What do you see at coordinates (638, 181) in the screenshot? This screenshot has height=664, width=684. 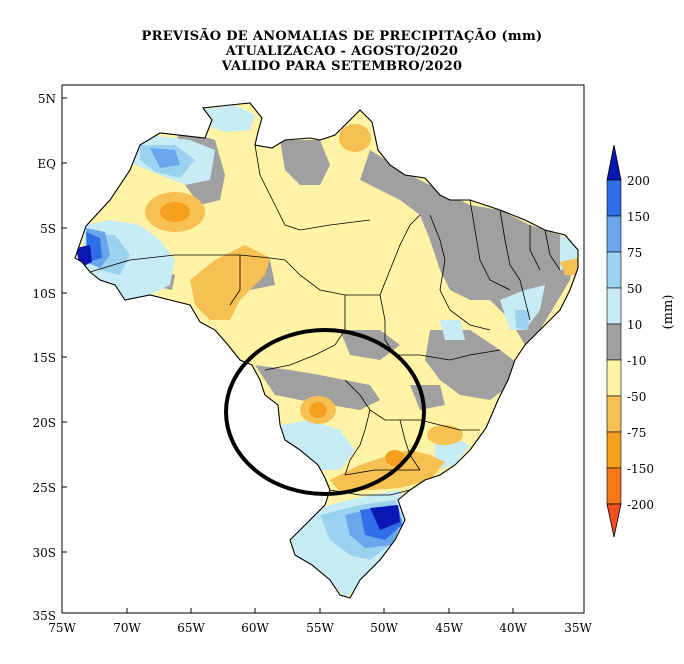 I see `legend-label: 200` at bounding box center [638, 181].